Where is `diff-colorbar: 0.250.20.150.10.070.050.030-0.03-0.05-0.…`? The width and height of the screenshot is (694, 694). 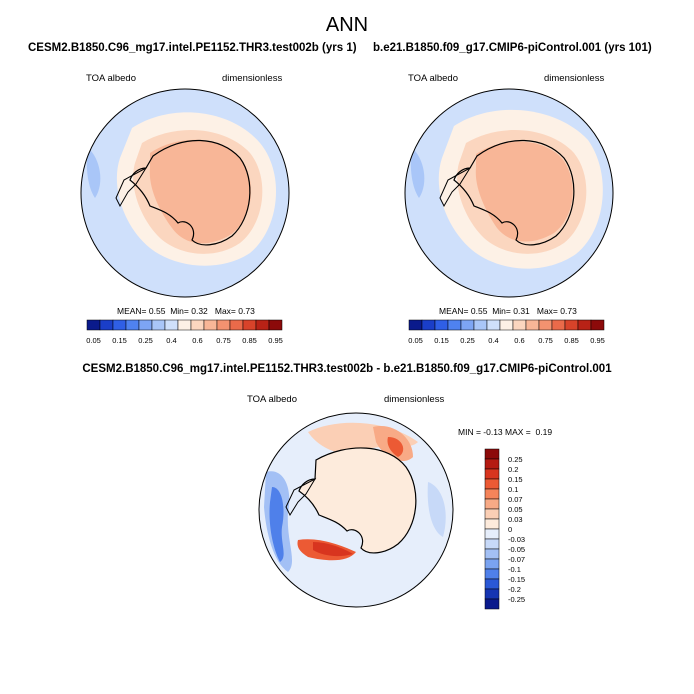 diff-colorbar: 0.250.20.150.10.070.050.030-0.03-0.05-0.… is located at coordinates (504, 529).